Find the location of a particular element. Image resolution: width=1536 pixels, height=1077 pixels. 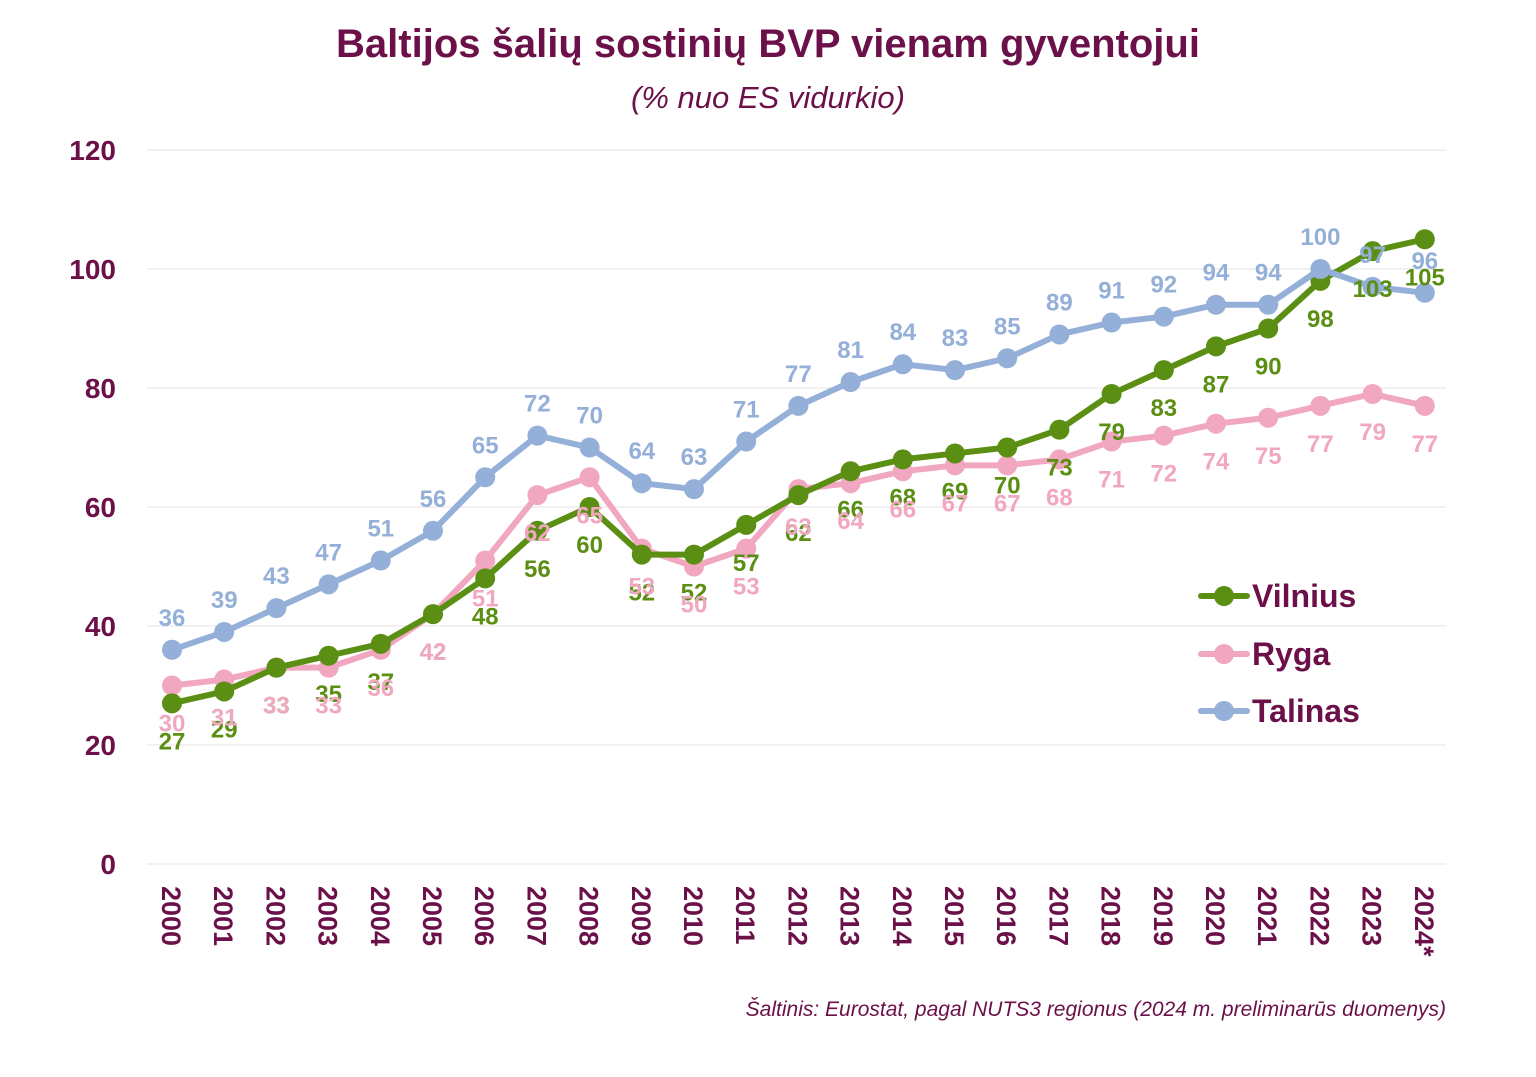

data-label-vilnius-2019: 83 is located at coordinates (1163, 408).